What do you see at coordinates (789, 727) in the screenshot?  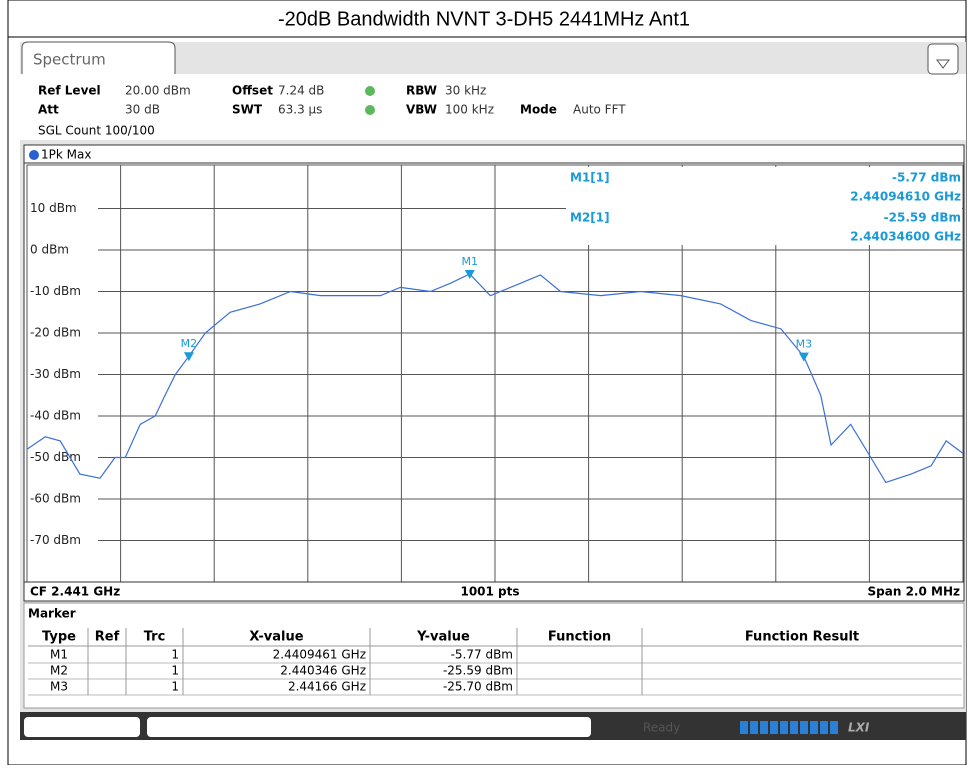 I see `progress` at bounding box center [789, 727].